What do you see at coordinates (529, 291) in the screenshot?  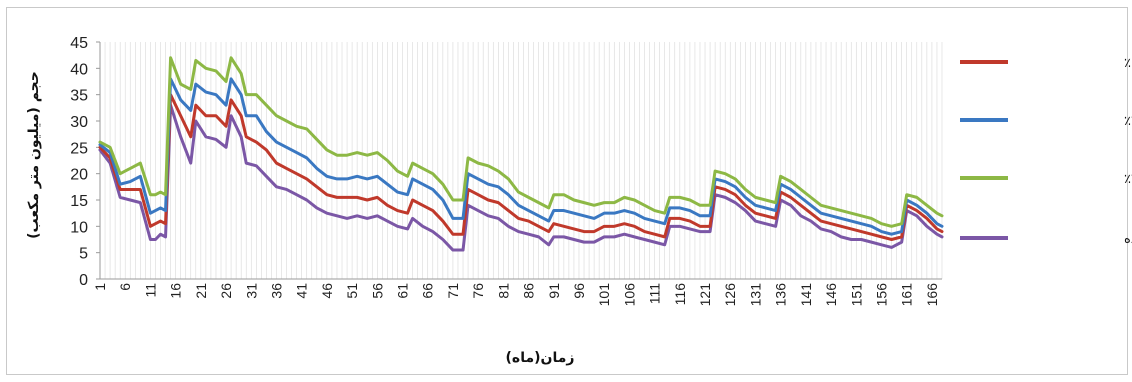 I see `x-tick-label: 86` at bounding box center [529, 291].